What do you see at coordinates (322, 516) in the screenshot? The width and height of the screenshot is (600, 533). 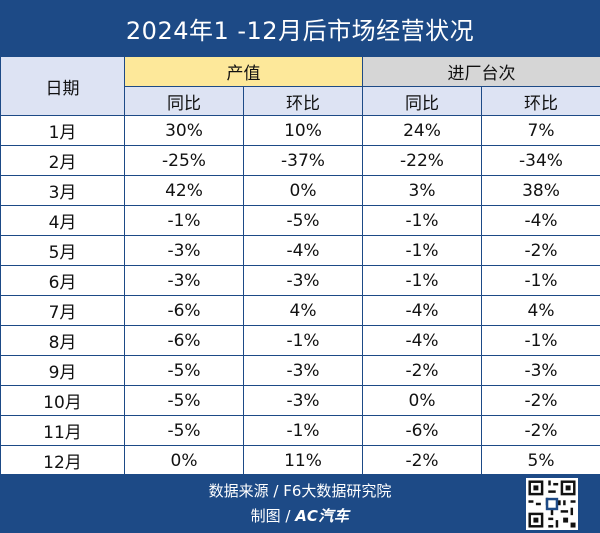 I see `brand-logo: AC汽车` at bounding box center [322, 516].